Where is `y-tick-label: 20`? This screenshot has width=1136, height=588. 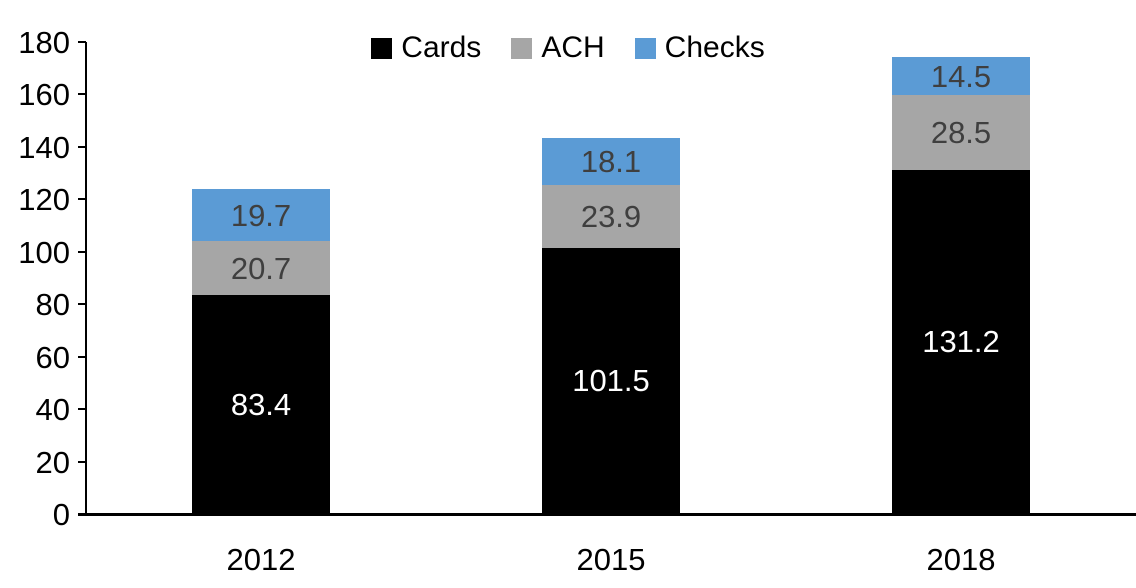 y-tick-label: 20 is located at coordinates (52, 462).